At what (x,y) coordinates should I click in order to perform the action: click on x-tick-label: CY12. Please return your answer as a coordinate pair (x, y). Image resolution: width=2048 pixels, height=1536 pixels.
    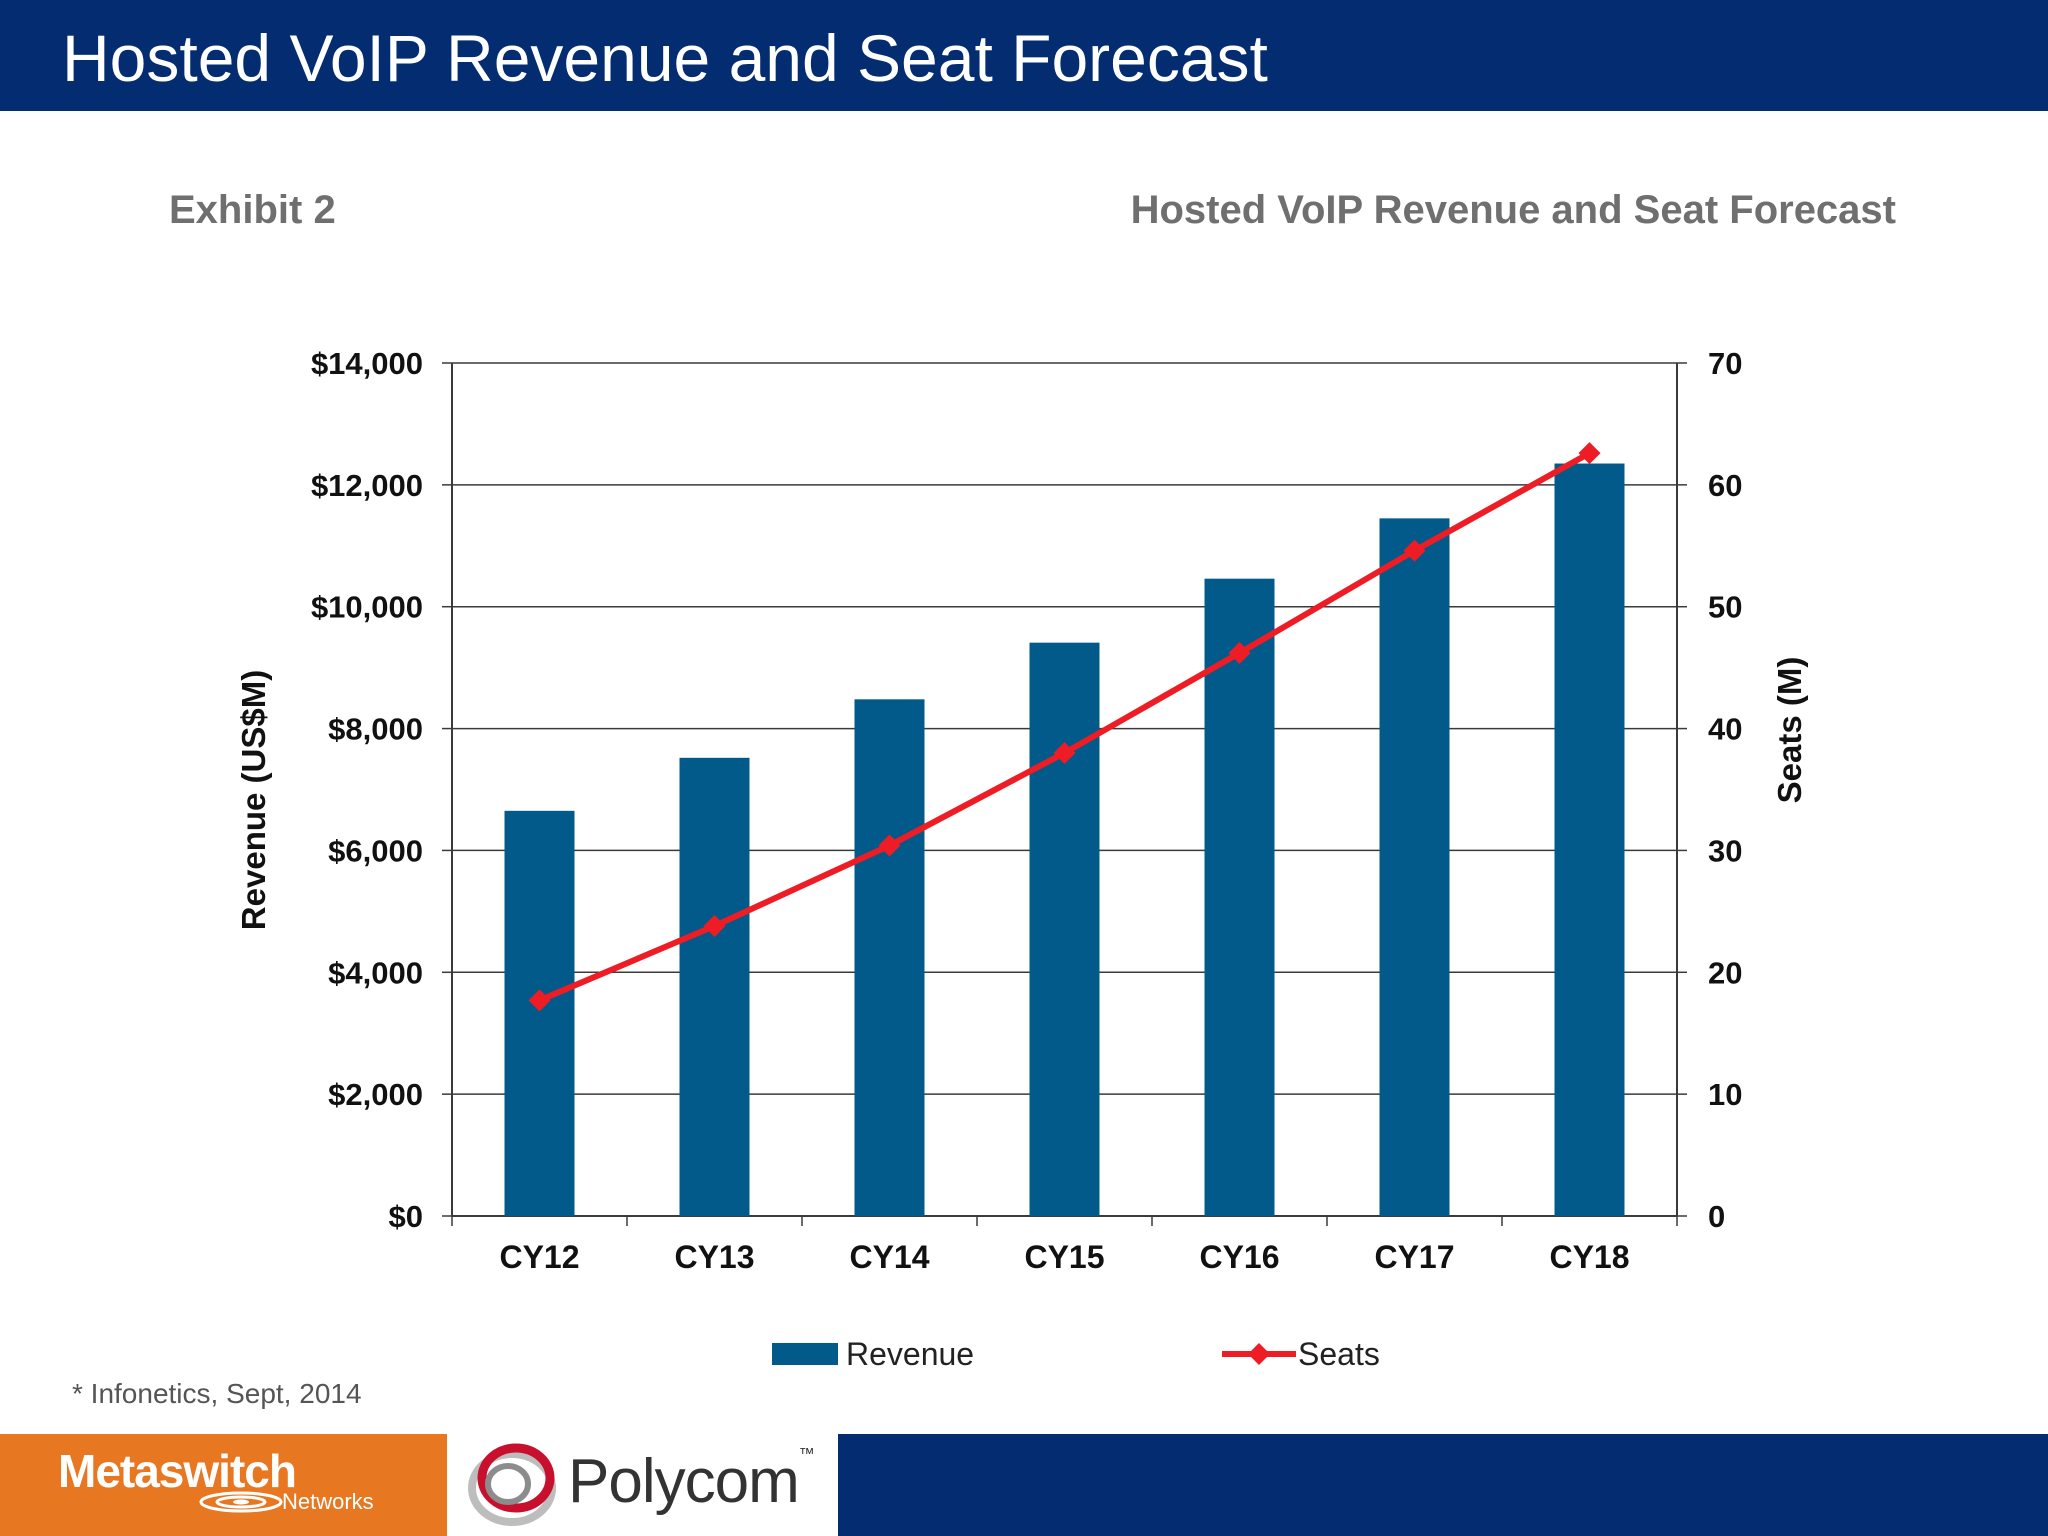
    Looking at the image, I should click on (539, 1257).